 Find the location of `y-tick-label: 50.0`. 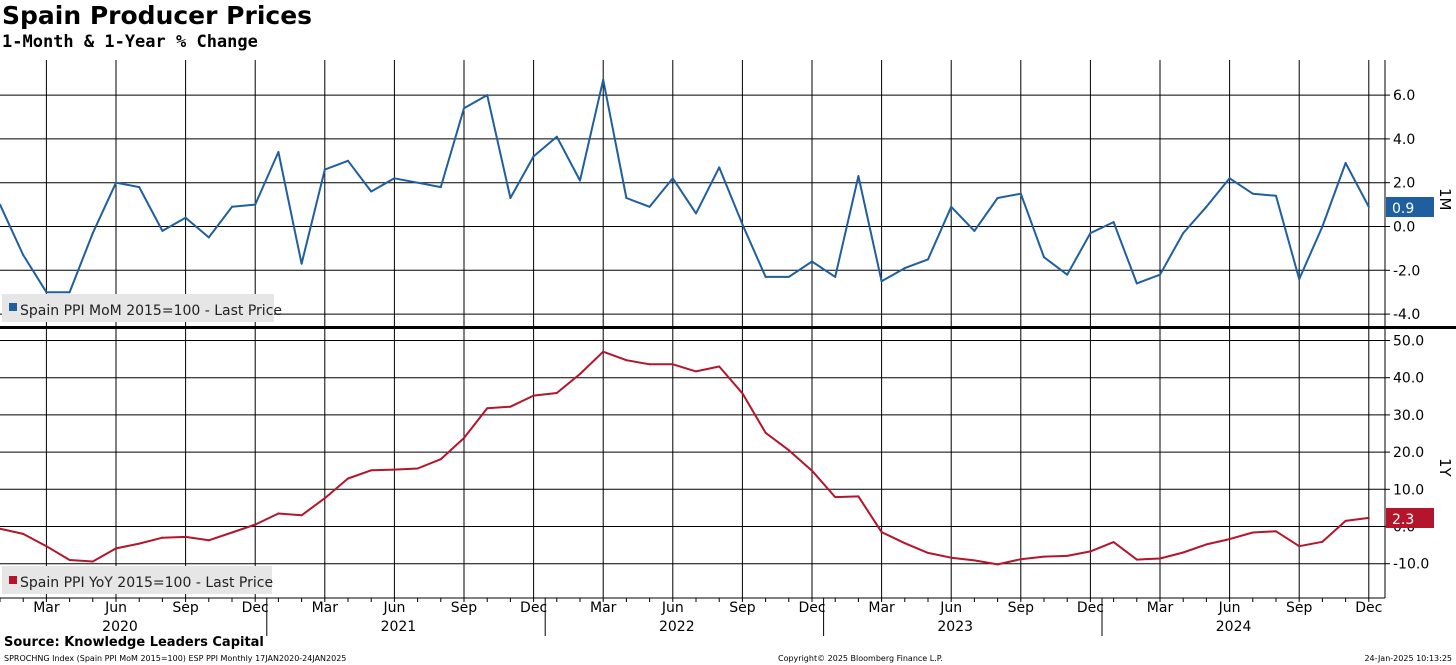

y-tick-label: 50.0 is located at coordinates (1408, 342).